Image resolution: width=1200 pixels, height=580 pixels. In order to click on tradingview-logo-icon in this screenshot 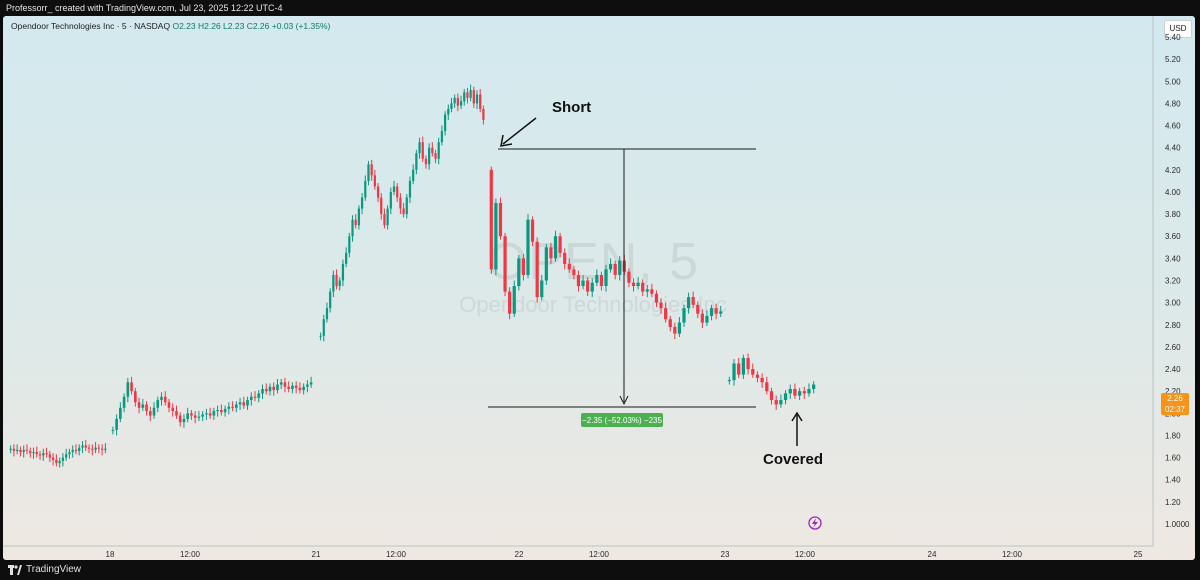, I will do `click(15, 570)`.